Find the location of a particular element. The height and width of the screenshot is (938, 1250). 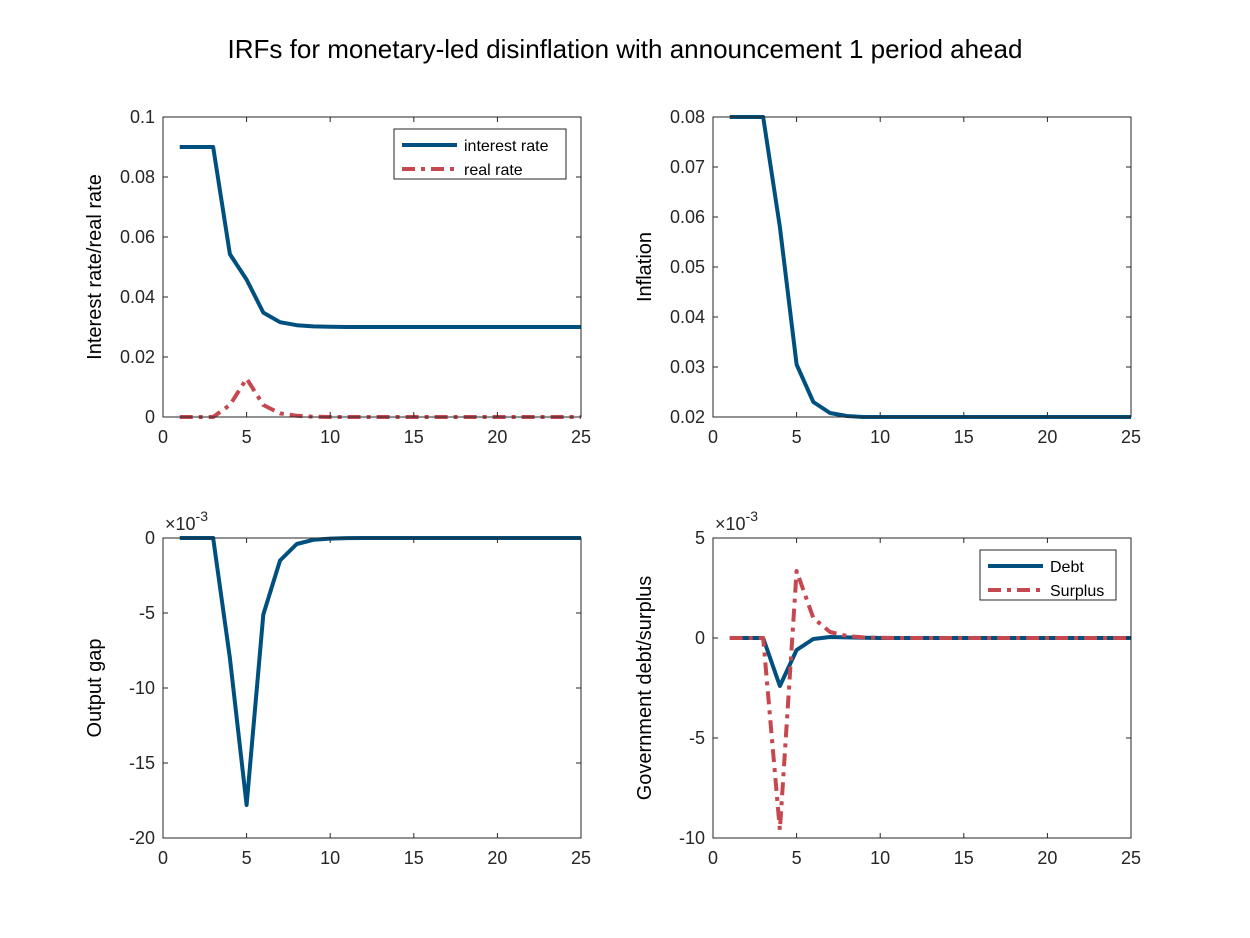

y-tick-label: 0.07 is located at coordinates (687, 167).